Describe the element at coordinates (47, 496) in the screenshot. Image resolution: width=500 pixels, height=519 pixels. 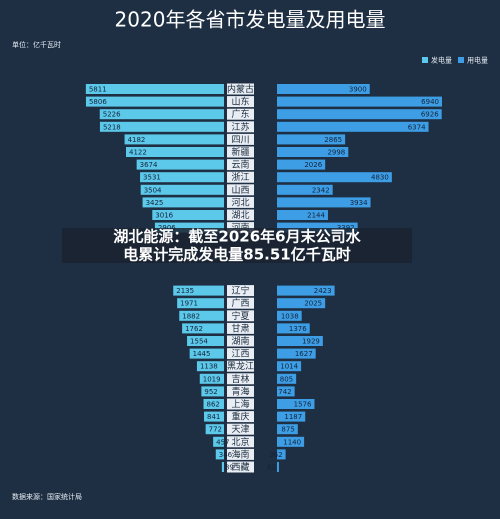
I see `source: 数据来源：国家统计局` at that location.